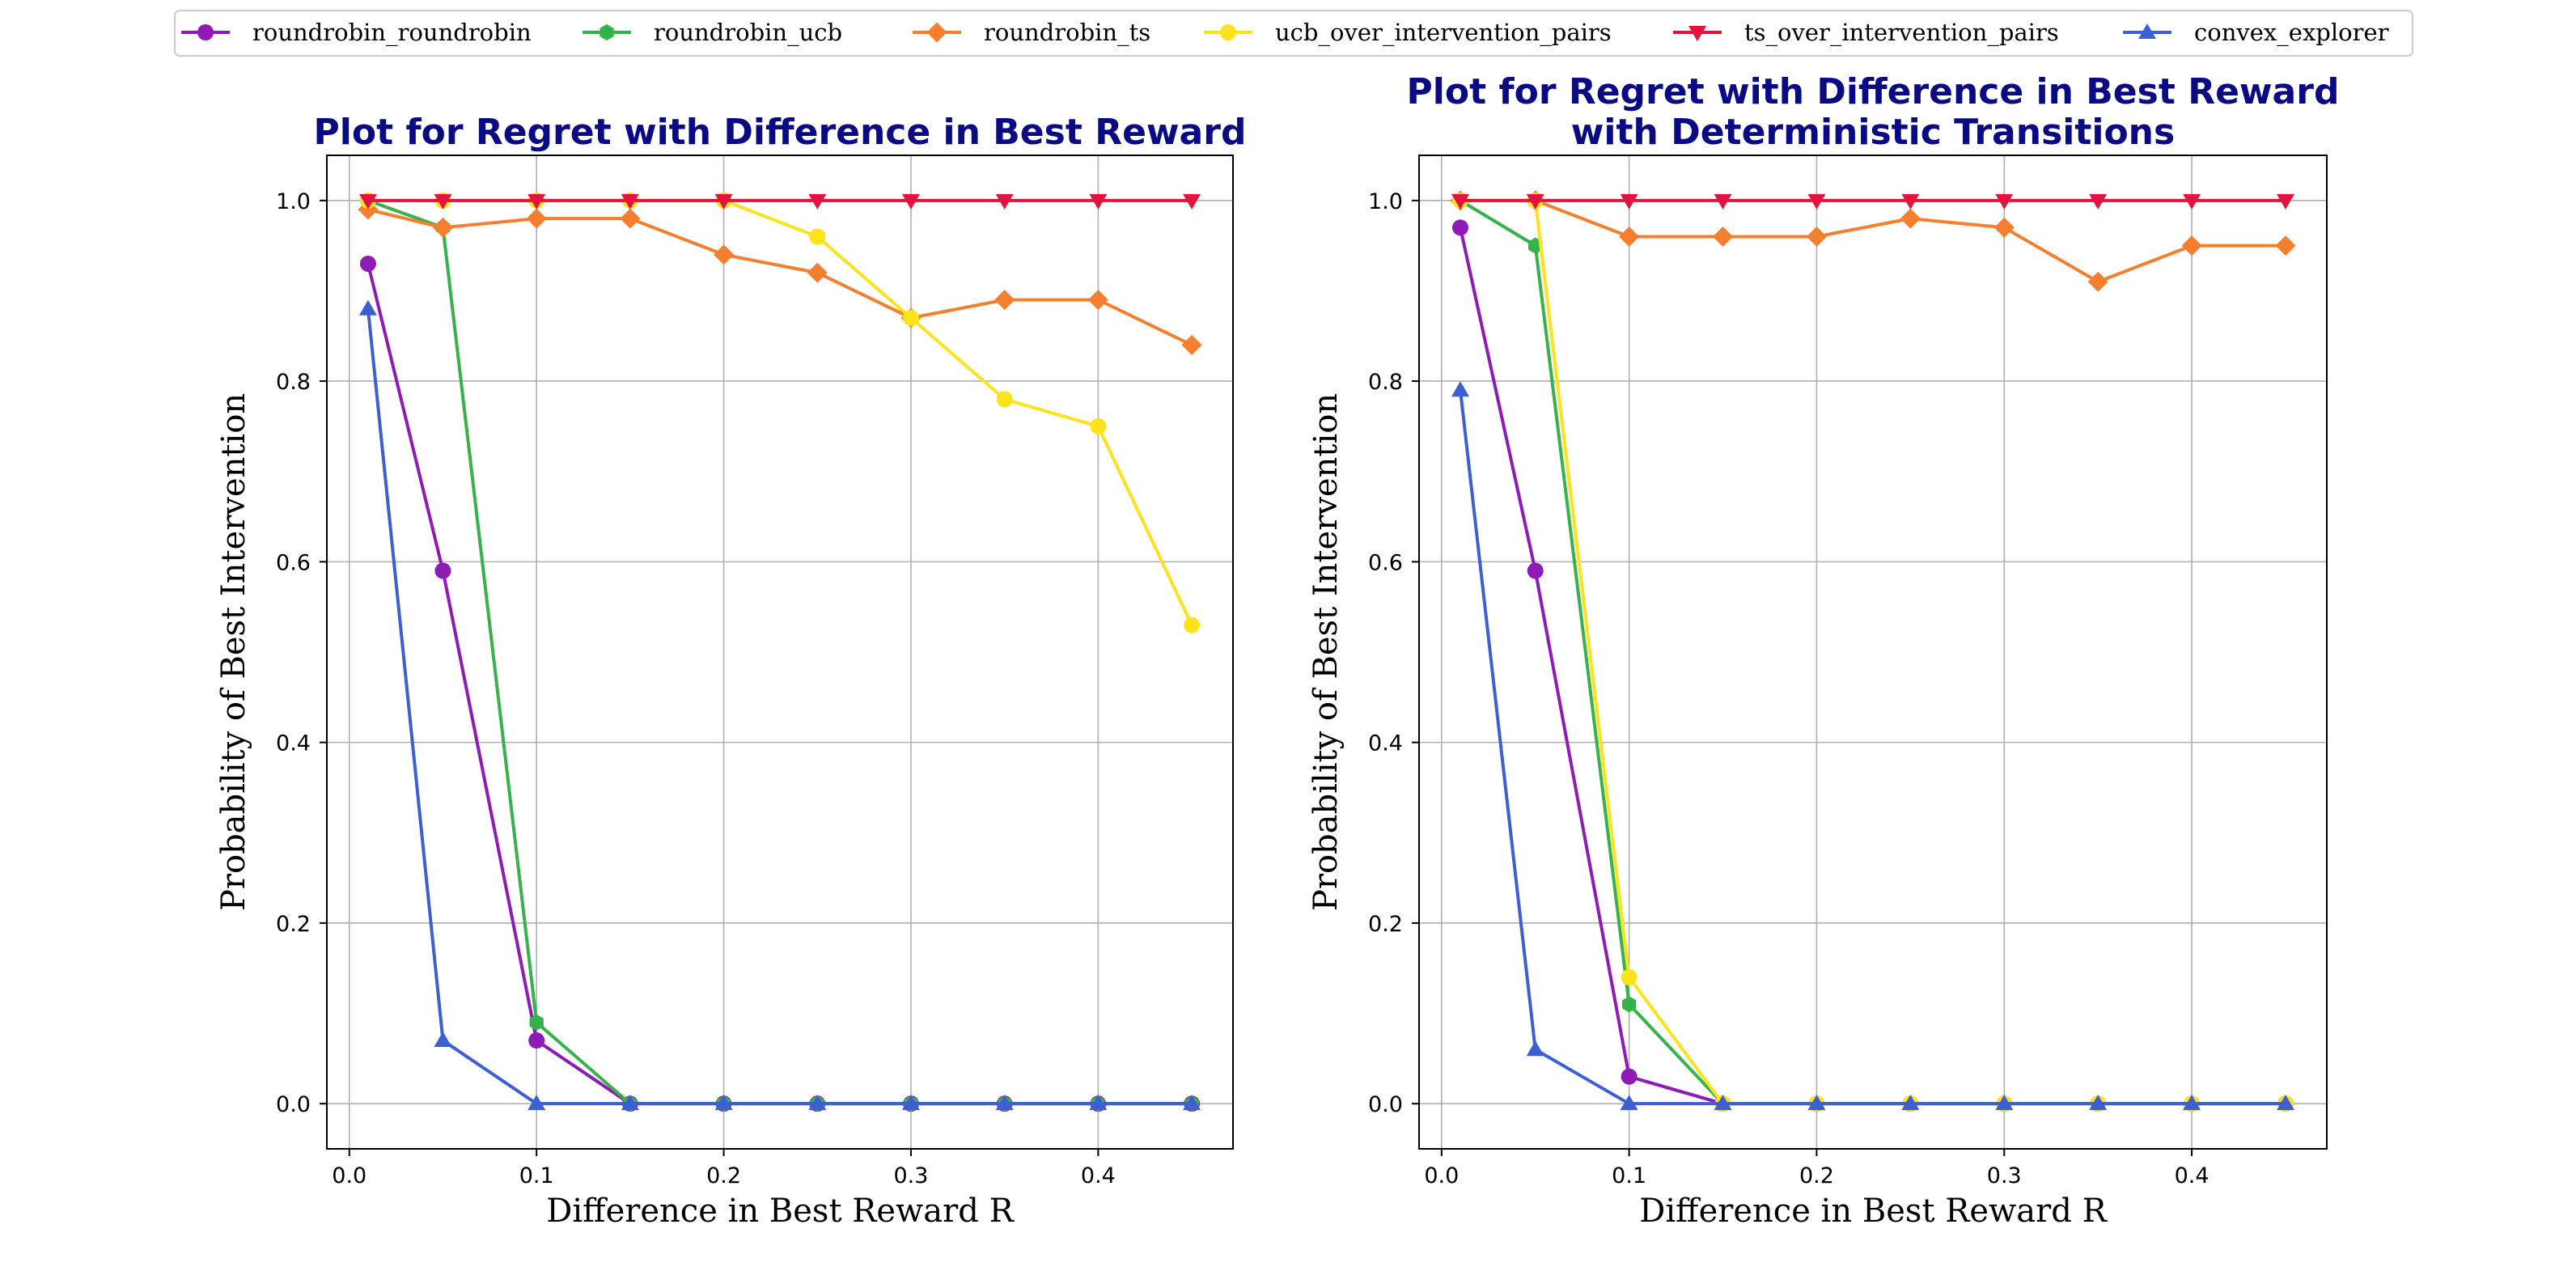 This screenshot has width=2576, height=1288. I want to click on legend-frame, so click(1293, 33).